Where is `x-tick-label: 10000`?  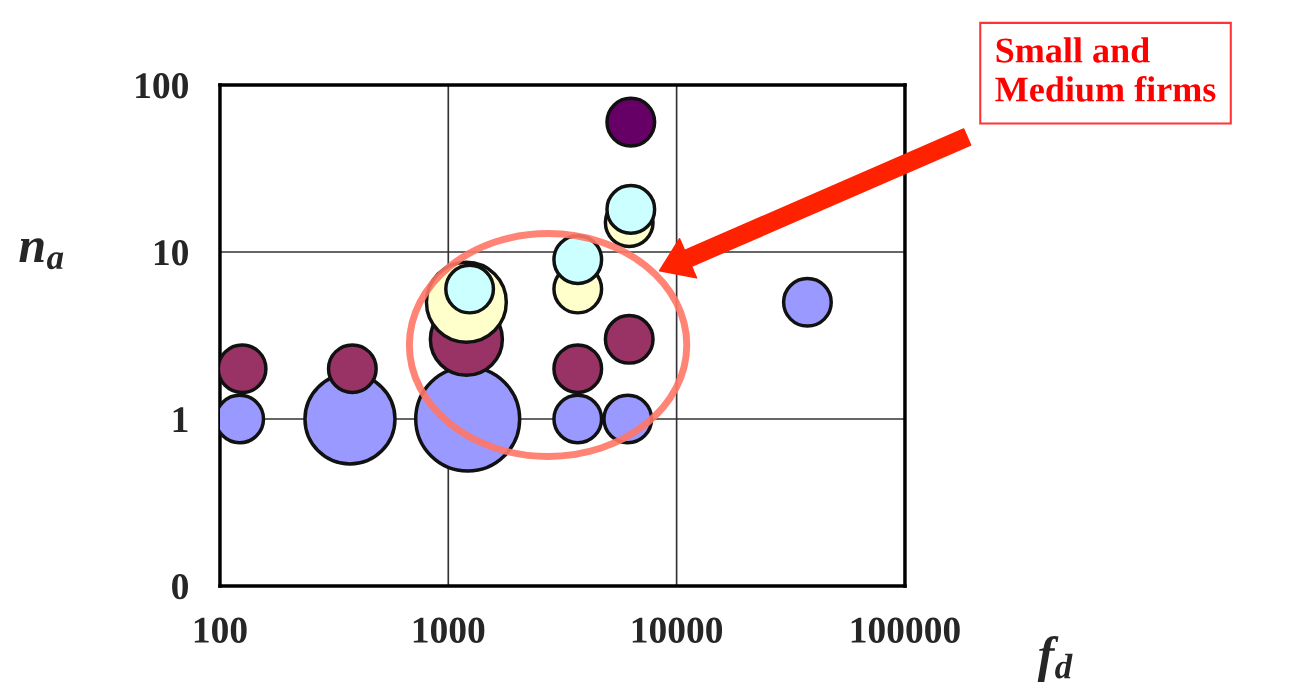
x-tick-label: 10000 is located at coordinates (677, 630).